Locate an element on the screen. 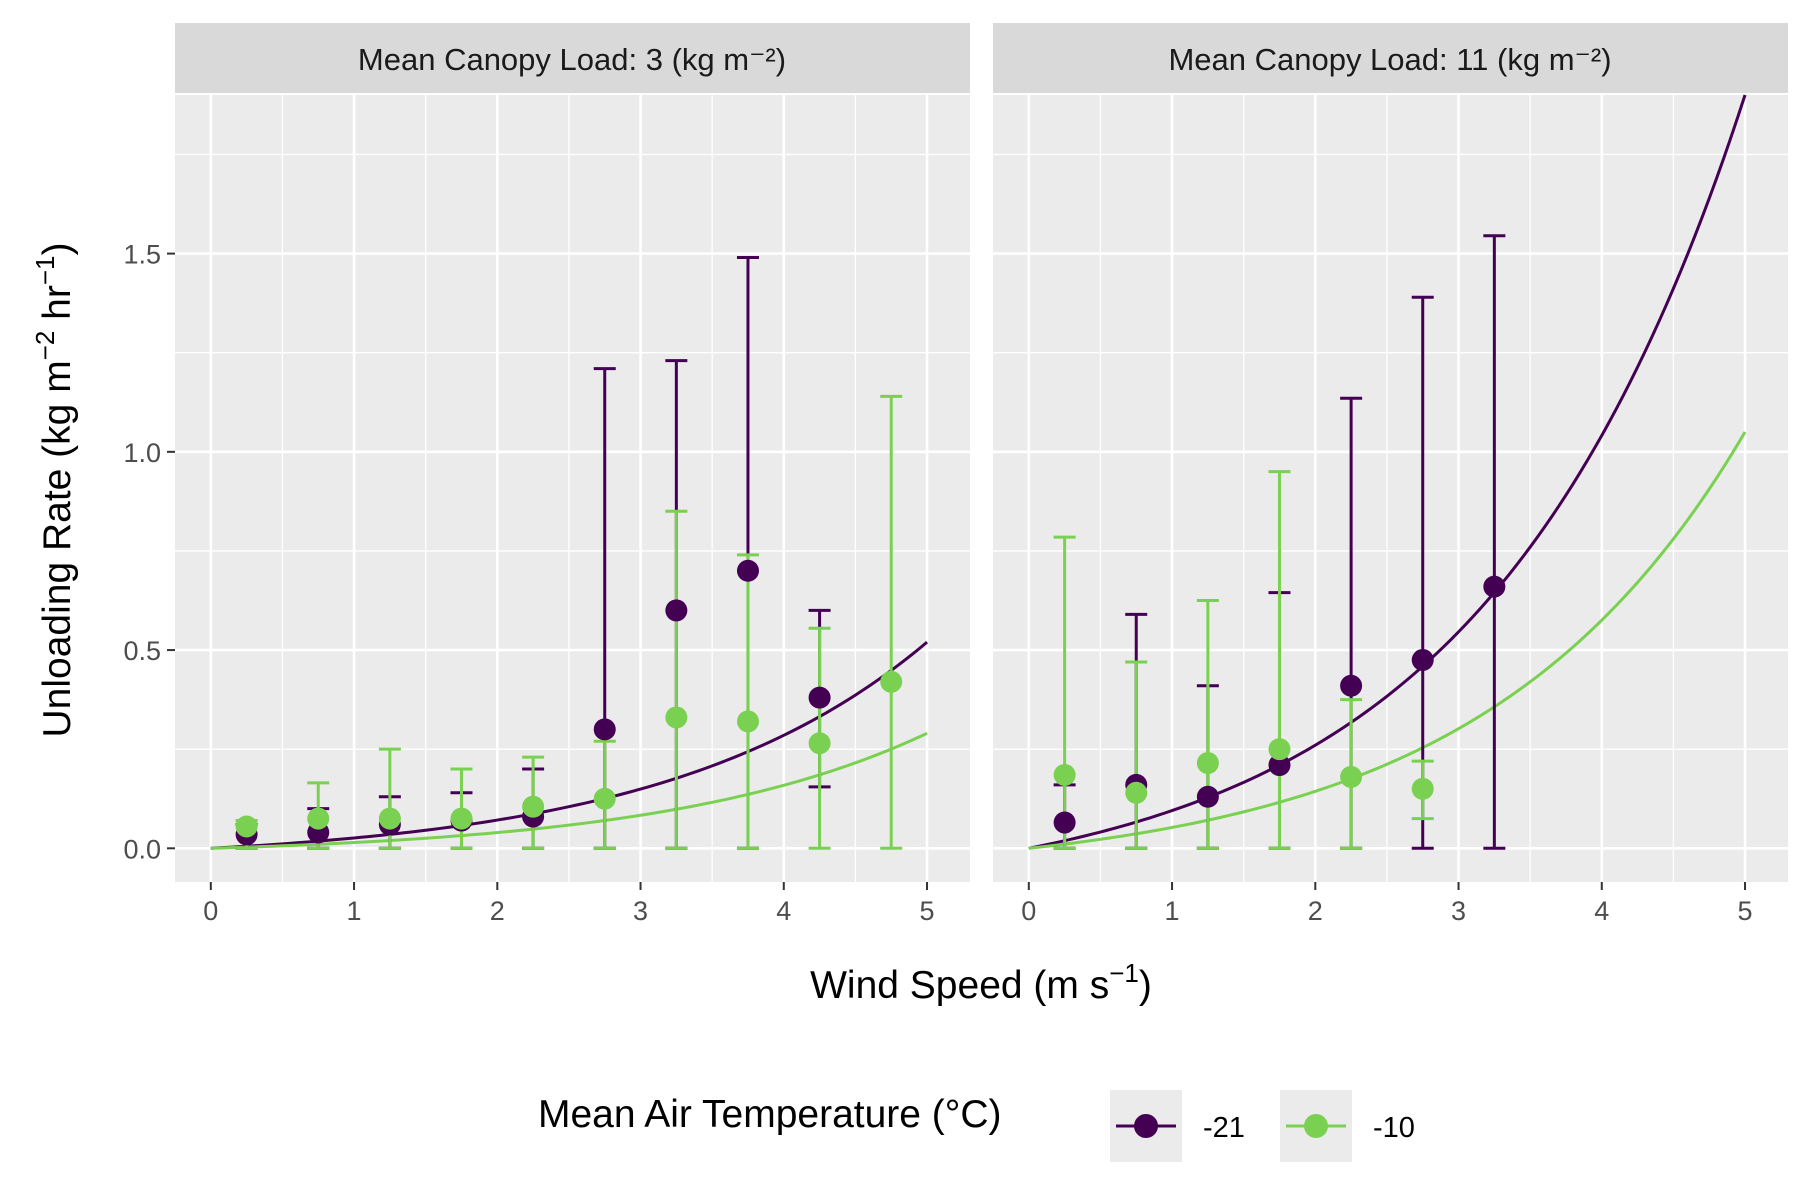  x-axis-title: Wind Speed (m s−1) is located at coordinates (981, 982).